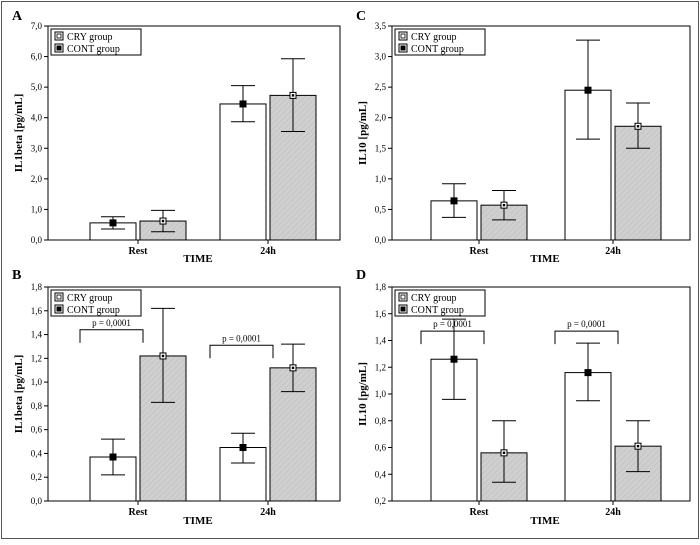 The image size is (700, 545). Describe the element at coordinates (361, 275) in the screenshot. I see `panel-label: D` at that location.